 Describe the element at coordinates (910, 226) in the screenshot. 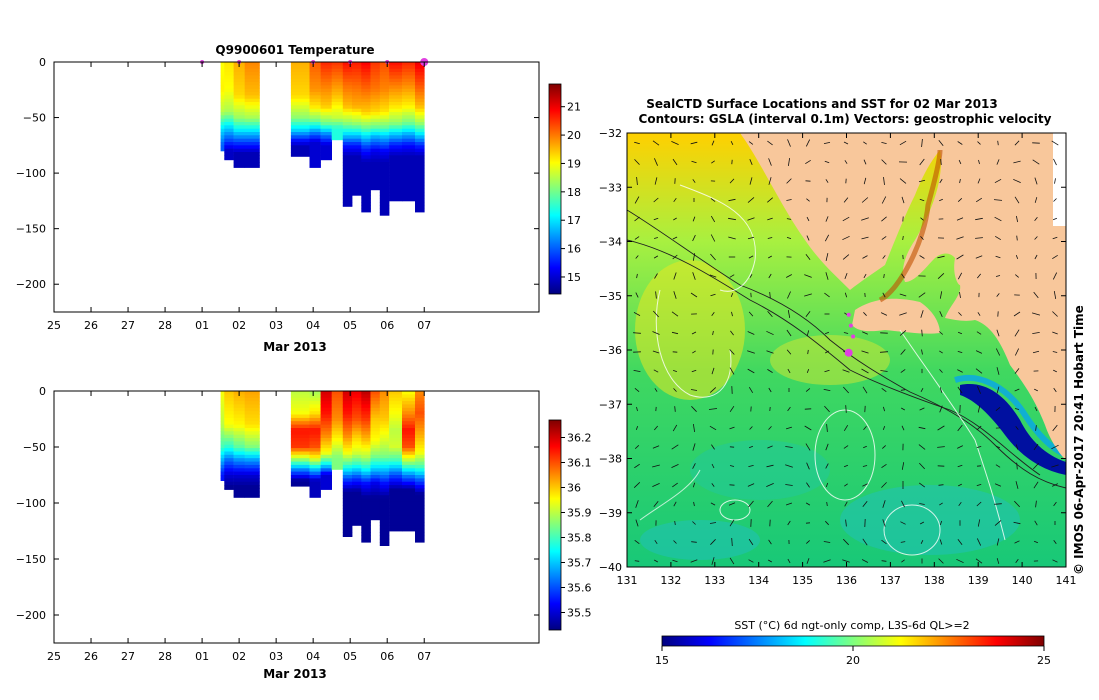

I see `gulf-warm-water` at that location.